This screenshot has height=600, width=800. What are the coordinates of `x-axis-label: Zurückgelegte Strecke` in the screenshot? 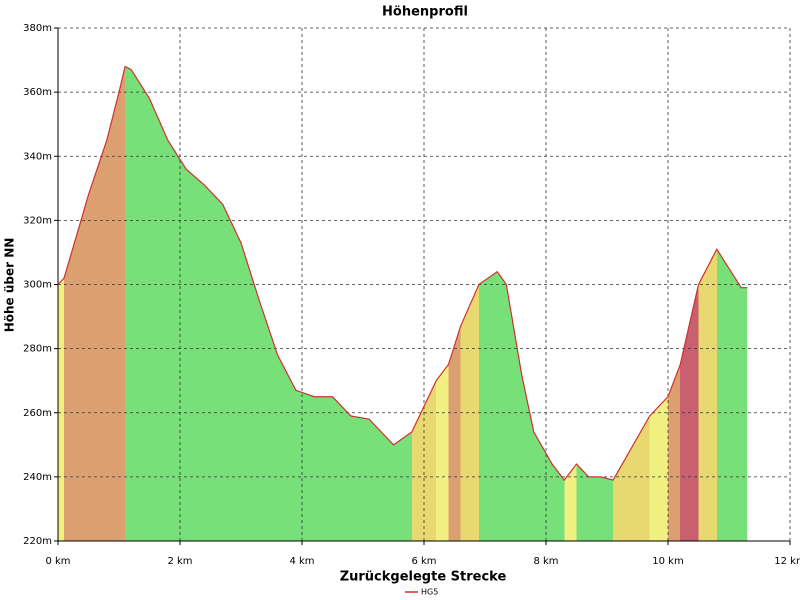 It's located at (423, 577).